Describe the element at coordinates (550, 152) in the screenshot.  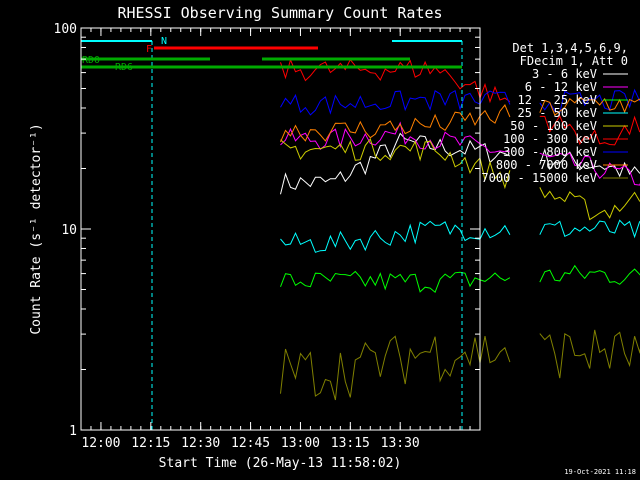
I see `legend-label: 300 - 800 keV` at that location.